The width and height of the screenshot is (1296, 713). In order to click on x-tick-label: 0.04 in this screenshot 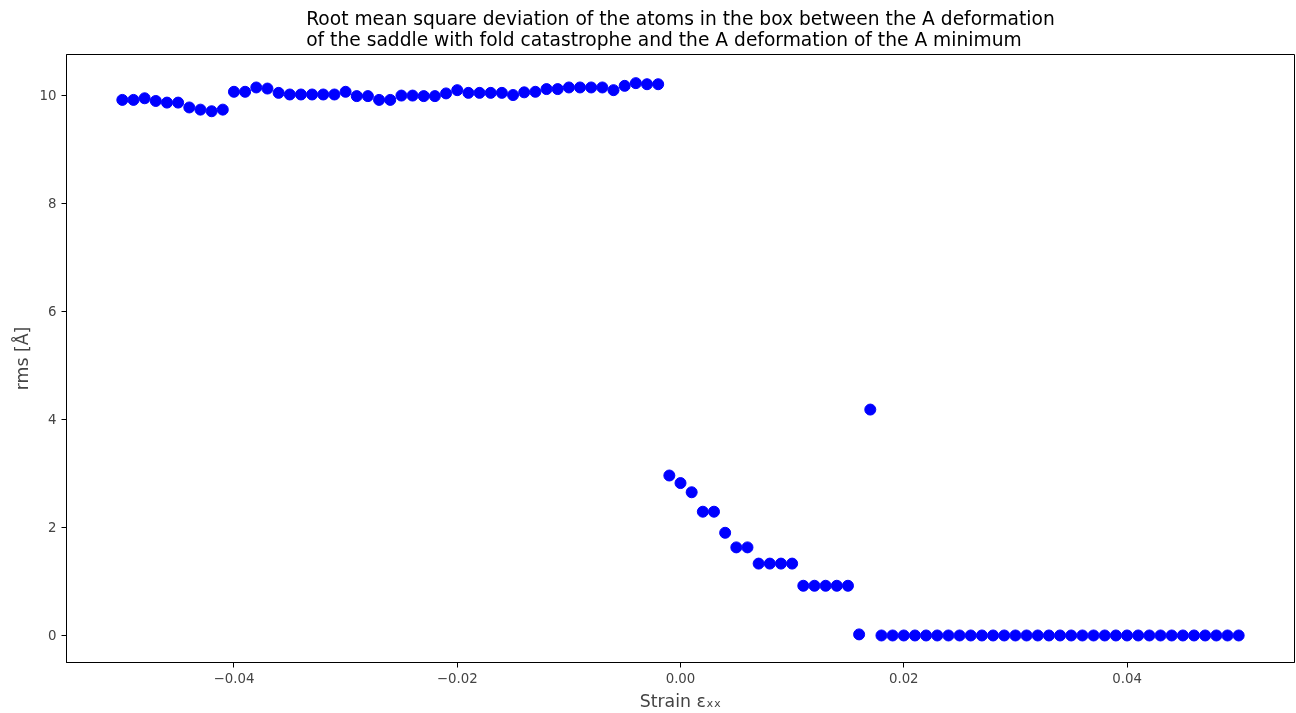, I will do `click(1127, 678)`.